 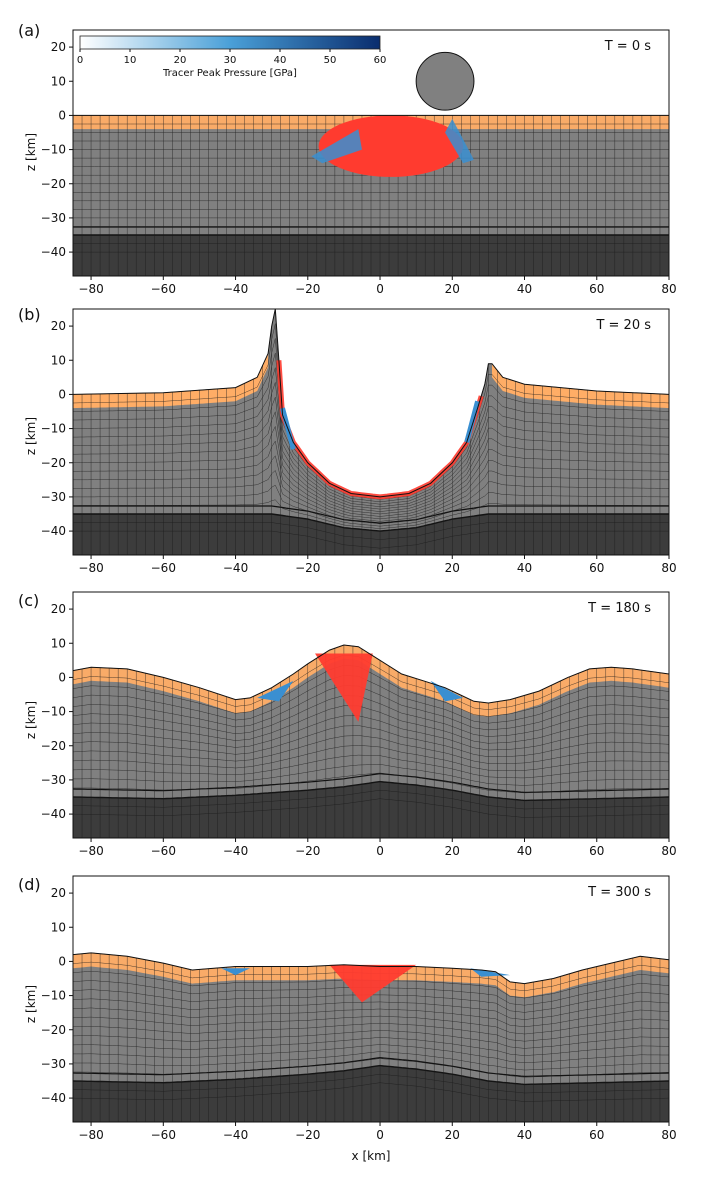 I want to click on colorbar: 0 10 20 30 40 50 60 Tracer Peak Pressure [GPa], so click(x=232, y=57).